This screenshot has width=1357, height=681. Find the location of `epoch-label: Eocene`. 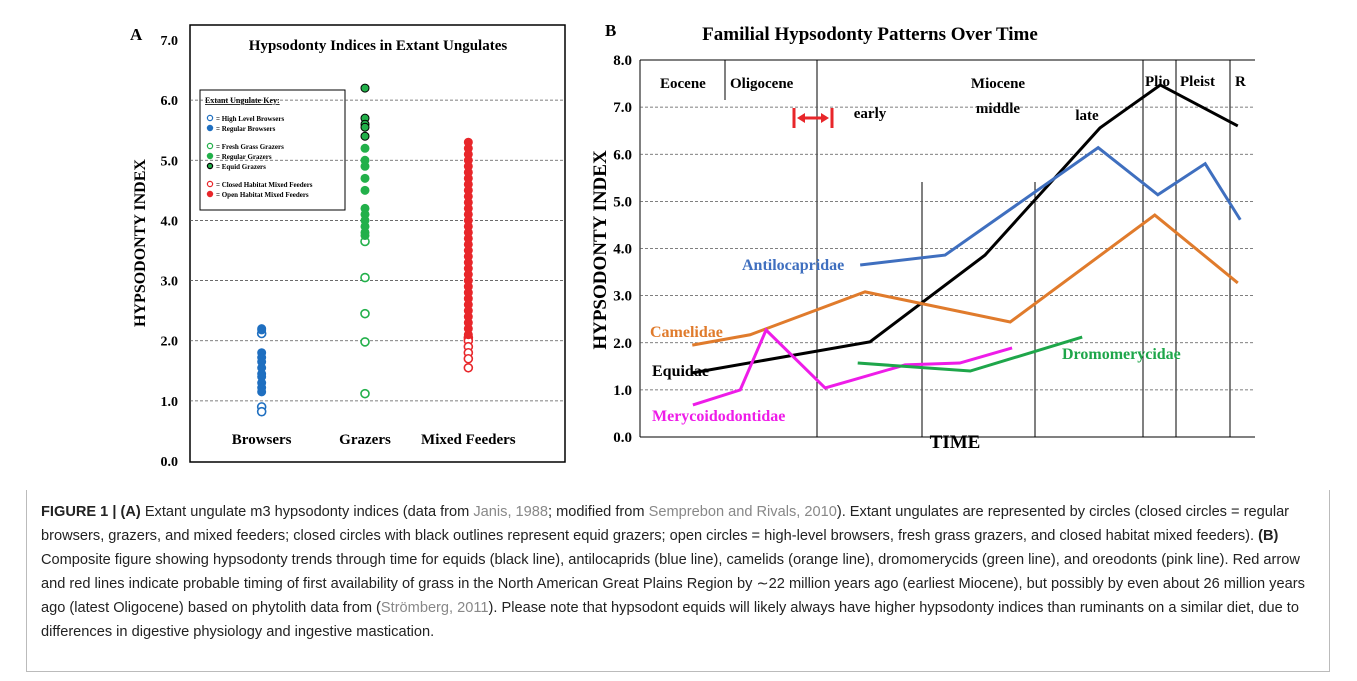

epoch-label: Eocene is located at coordinates (683, 84).